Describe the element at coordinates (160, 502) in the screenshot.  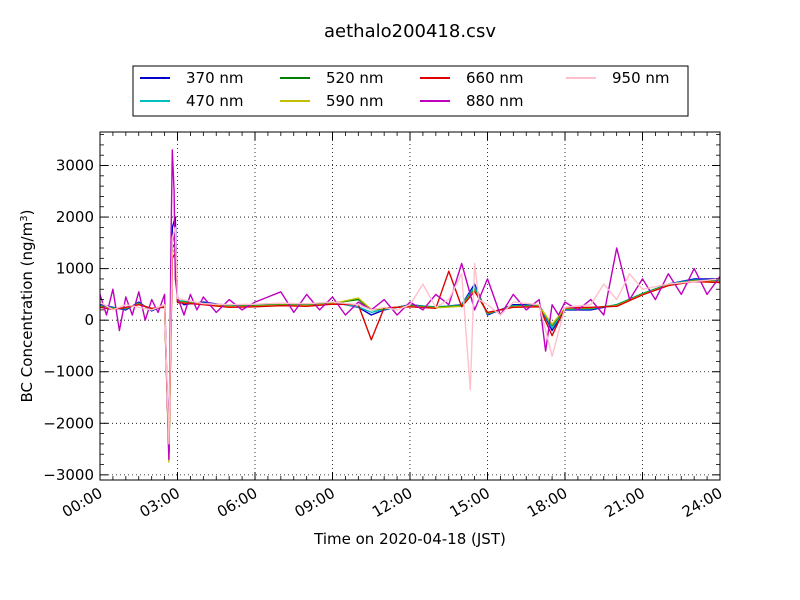
I see `x-tick-label: 03:00` at that location.